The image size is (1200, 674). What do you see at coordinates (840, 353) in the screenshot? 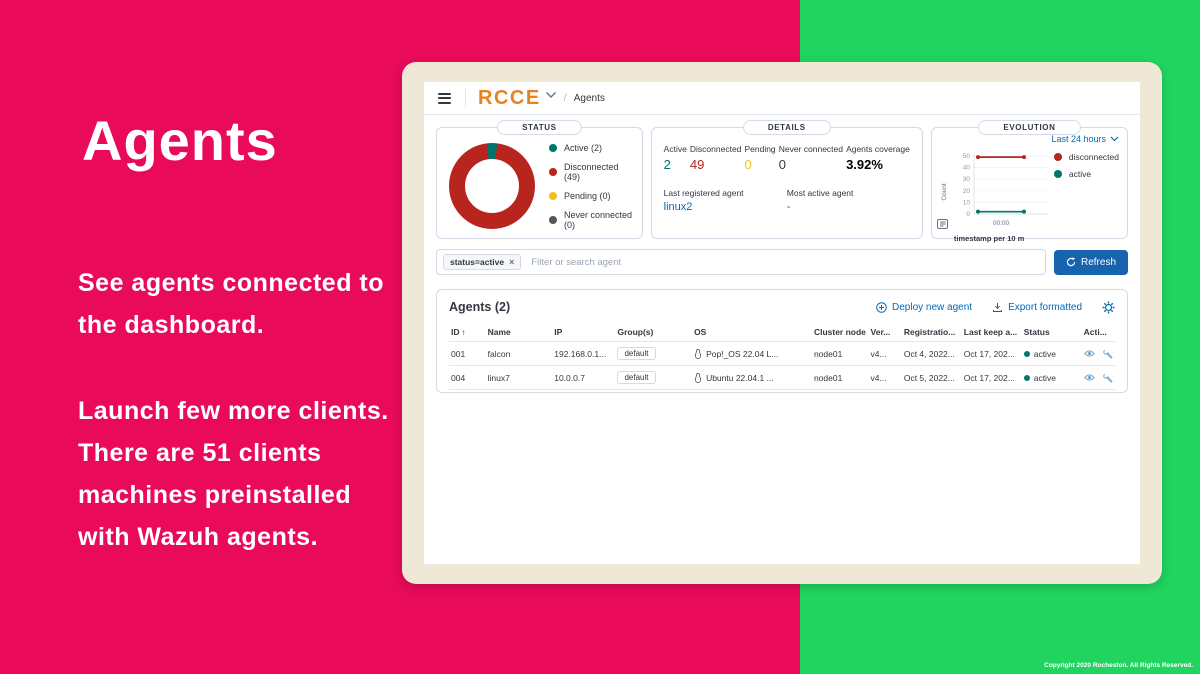
I see `cell-cluster-node: node01` at bounding box center [840, 353].